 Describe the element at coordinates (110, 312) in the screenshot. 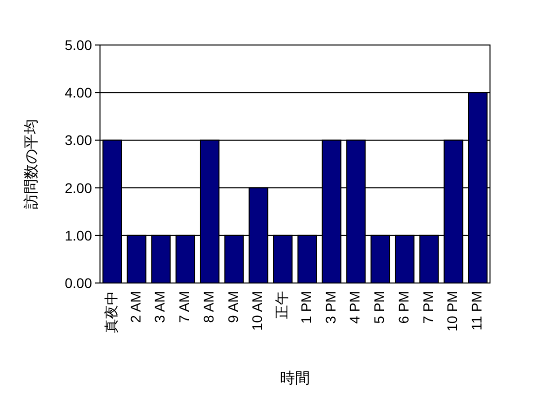

I see `x-tick-label: 真夜中` at that location.